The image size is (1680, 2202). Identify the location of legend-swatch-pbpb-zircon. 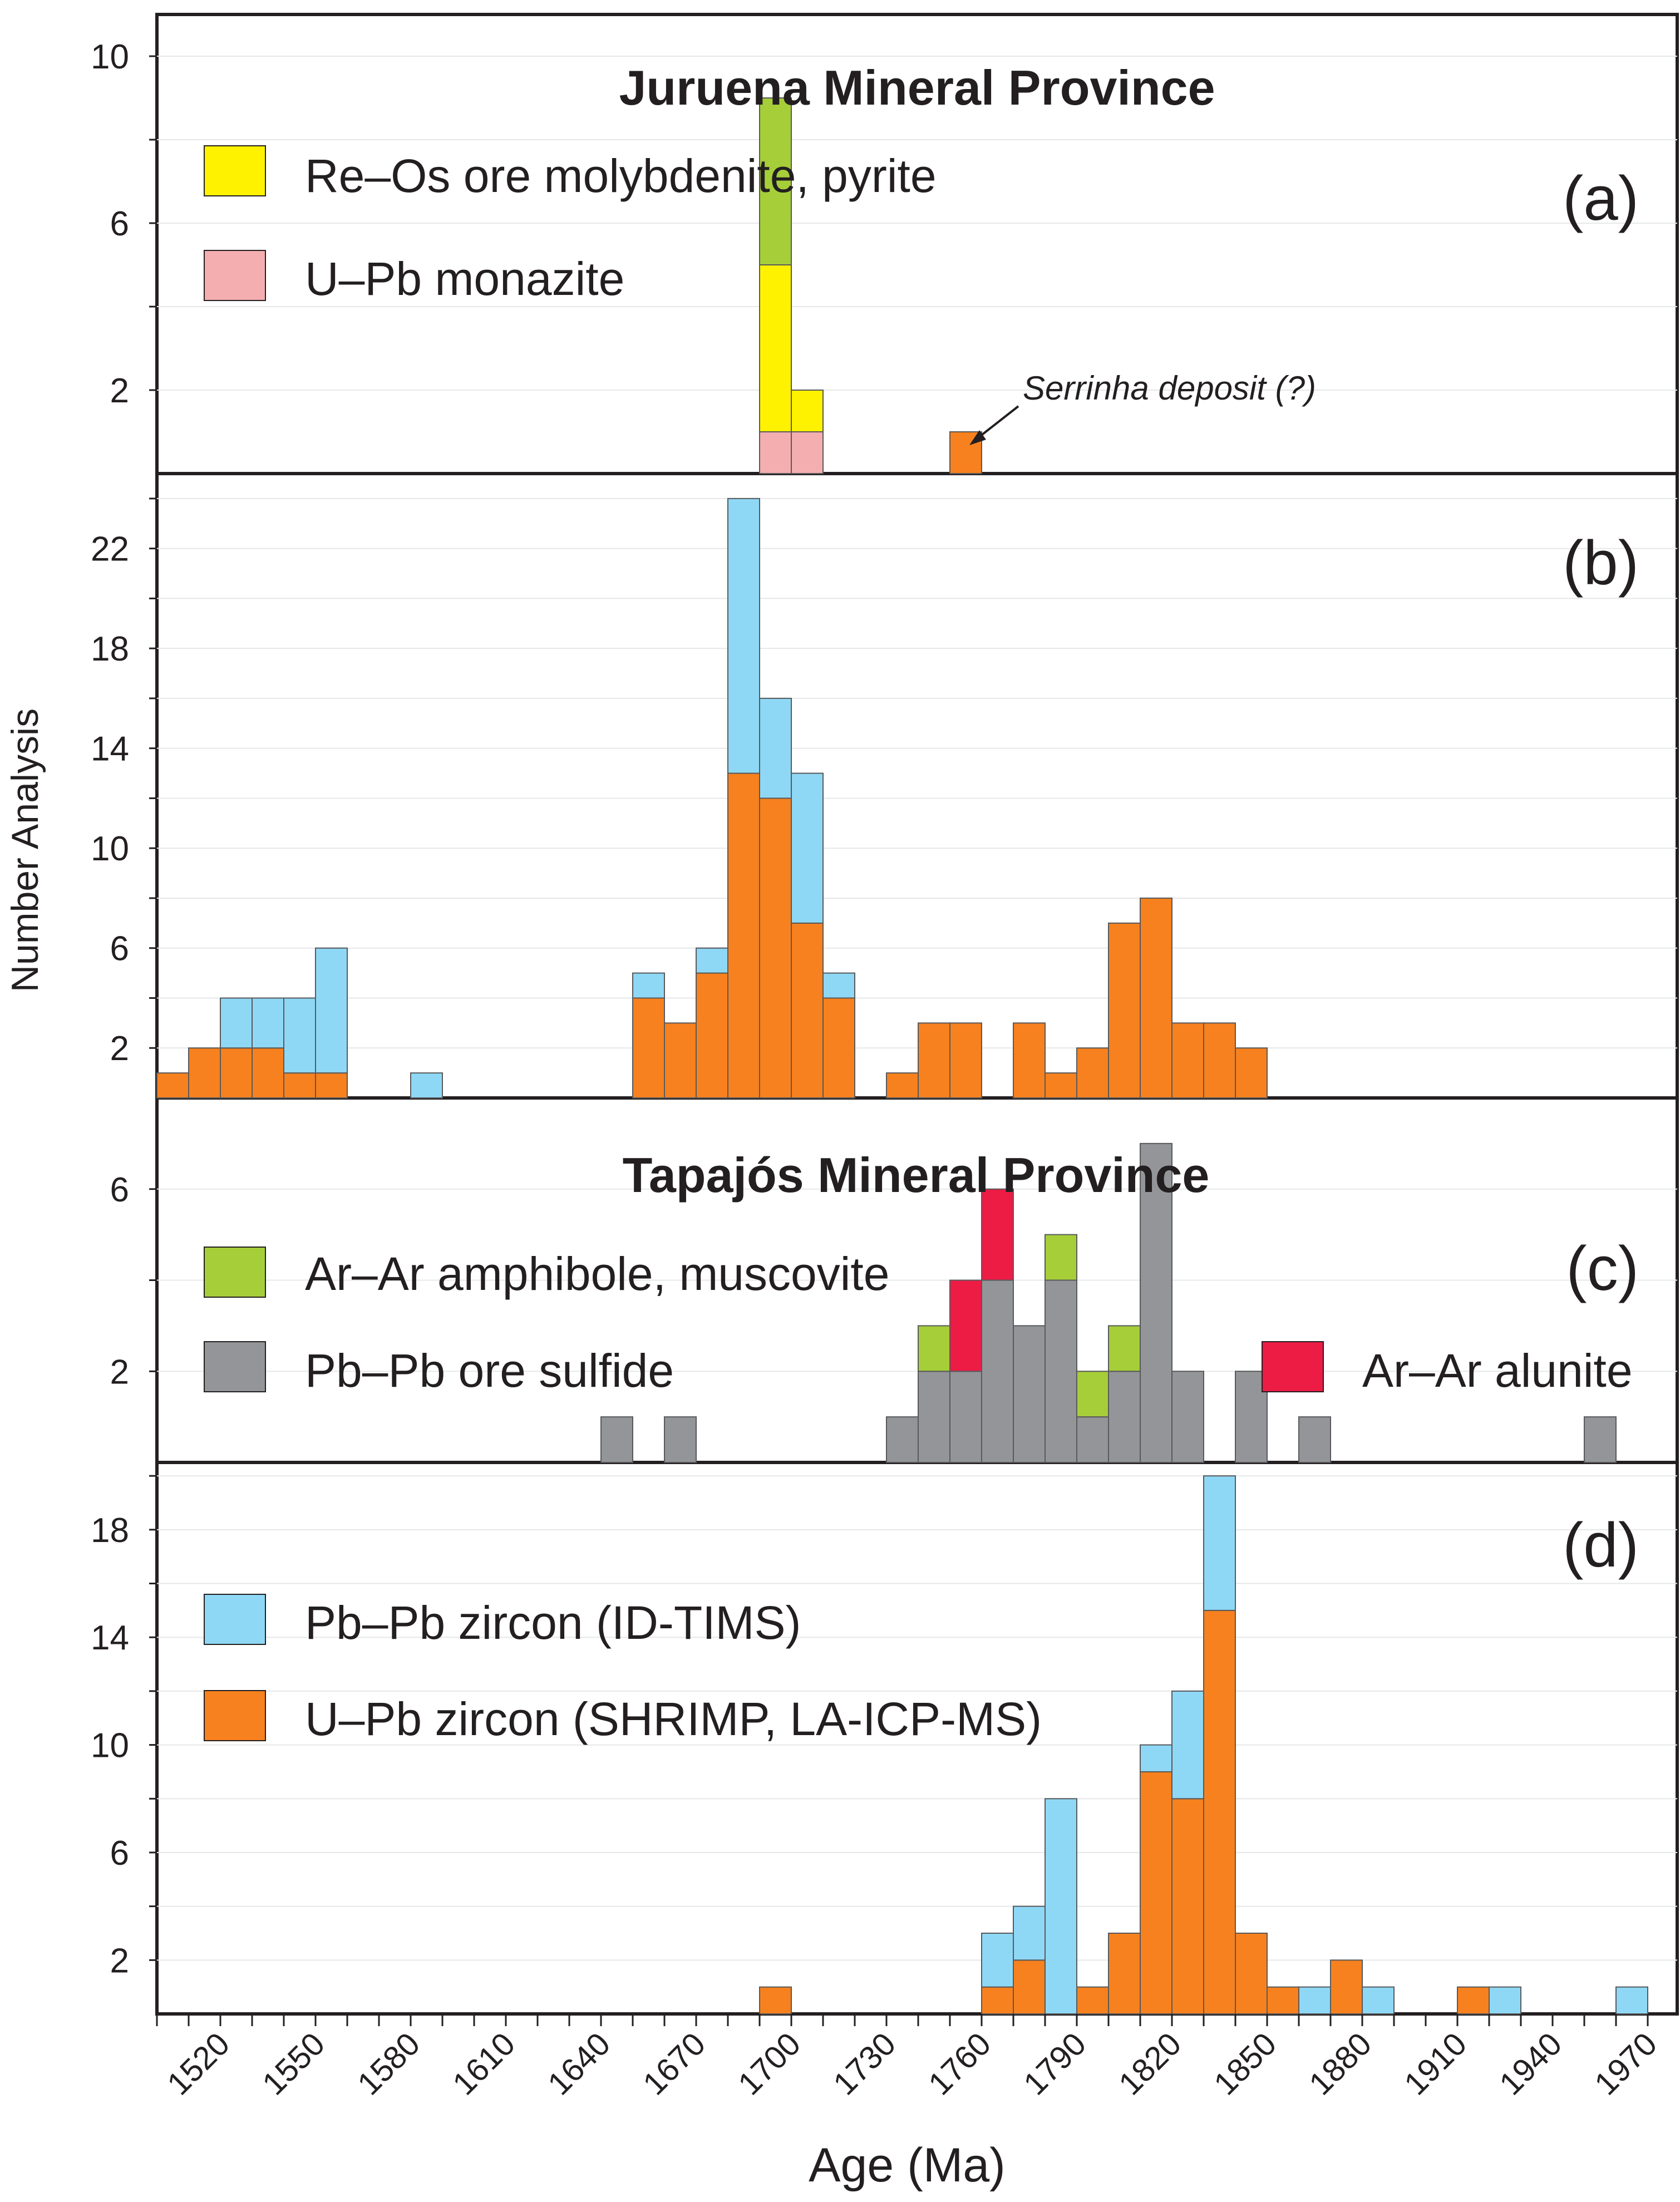
(235, 1619).